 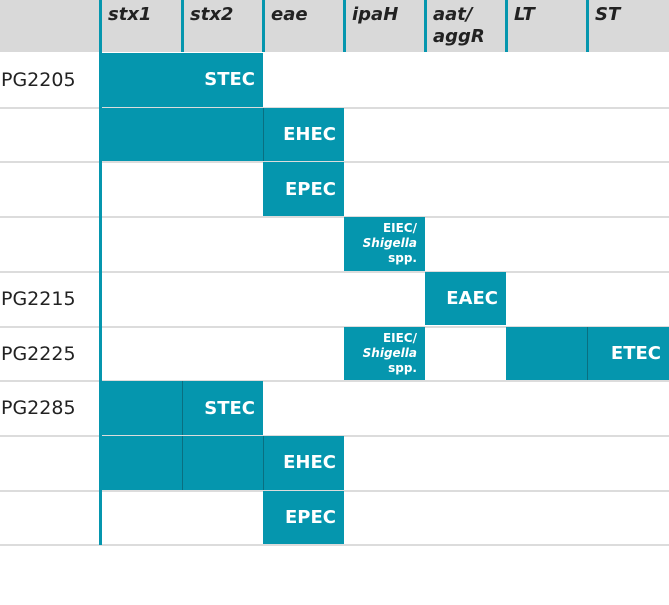 I want to click on row-label: PG2285, so click(x=38, y=408).